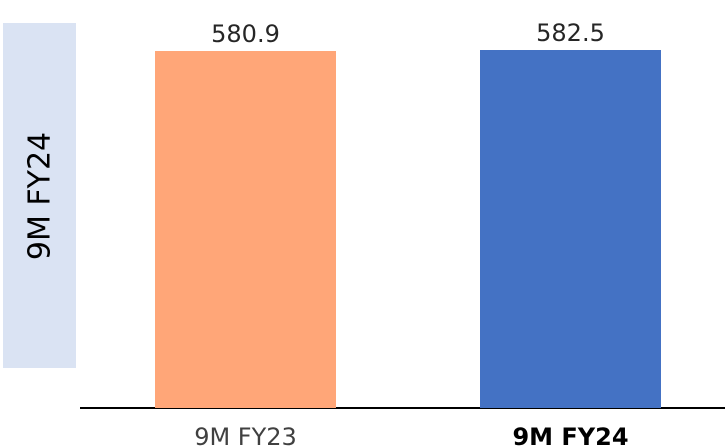  Describe the element at coordinates (570, 33) in the screenshot. I see `value-label-1: 582.5` at that location.